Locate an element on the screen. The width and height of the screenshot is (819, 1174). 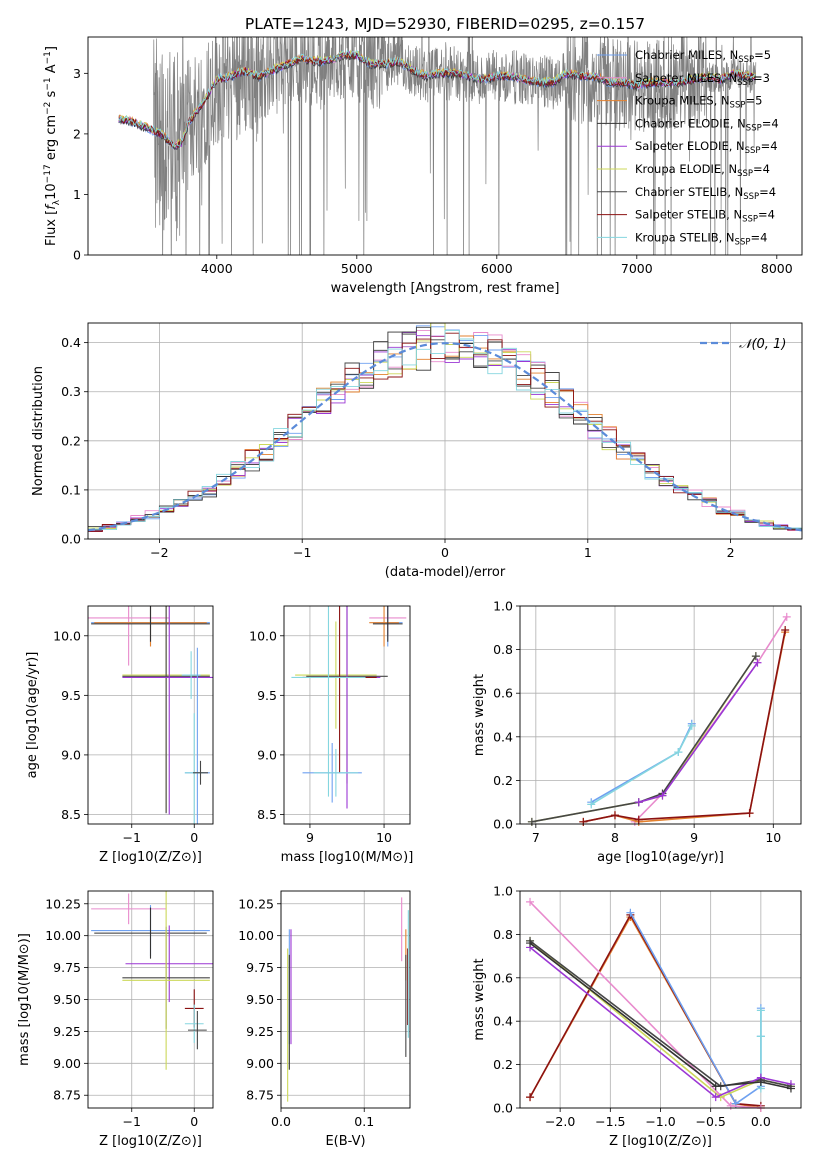
weight-vs-Z-plot is located at coordinates (660, 1004).